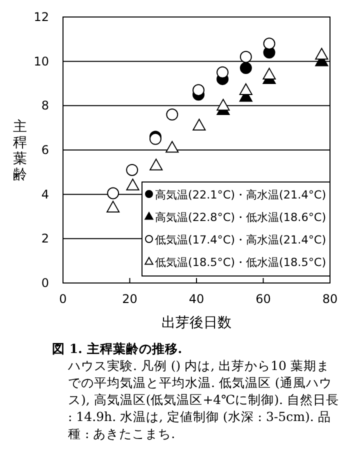 The image size is (351, 467). I want to click on y-tick-label: 8, so click(45, 105).